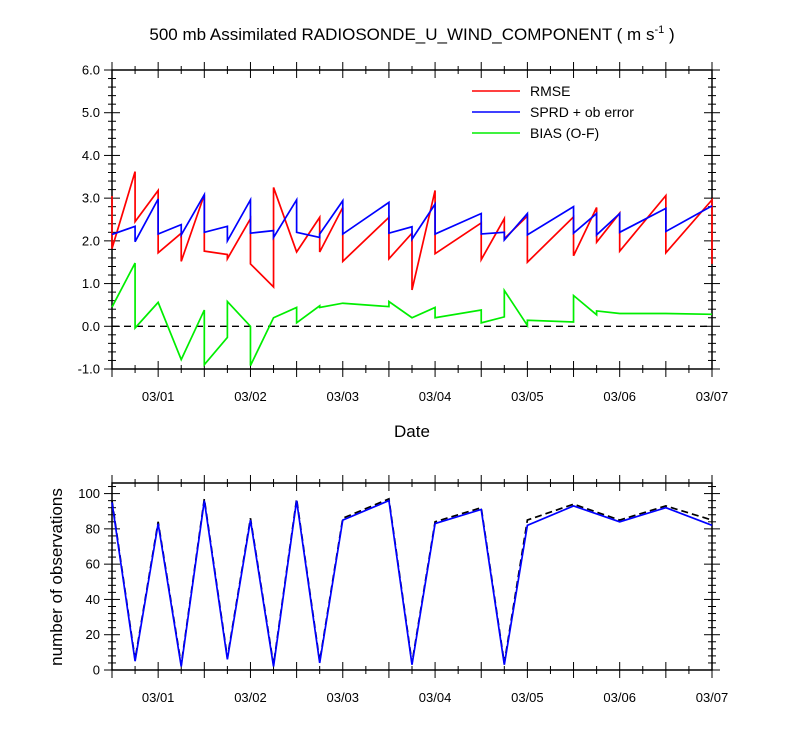  I want to click on top-y-tick-label: 5.0, so click(91, 112).